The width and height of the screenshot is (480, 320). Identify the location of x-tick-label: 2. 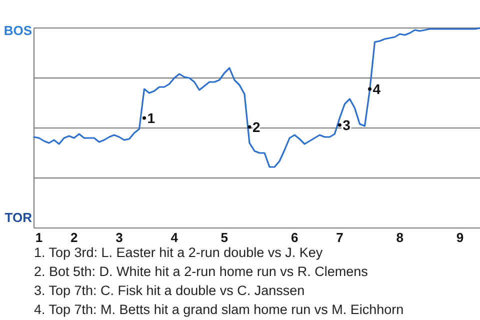
(74, 237).